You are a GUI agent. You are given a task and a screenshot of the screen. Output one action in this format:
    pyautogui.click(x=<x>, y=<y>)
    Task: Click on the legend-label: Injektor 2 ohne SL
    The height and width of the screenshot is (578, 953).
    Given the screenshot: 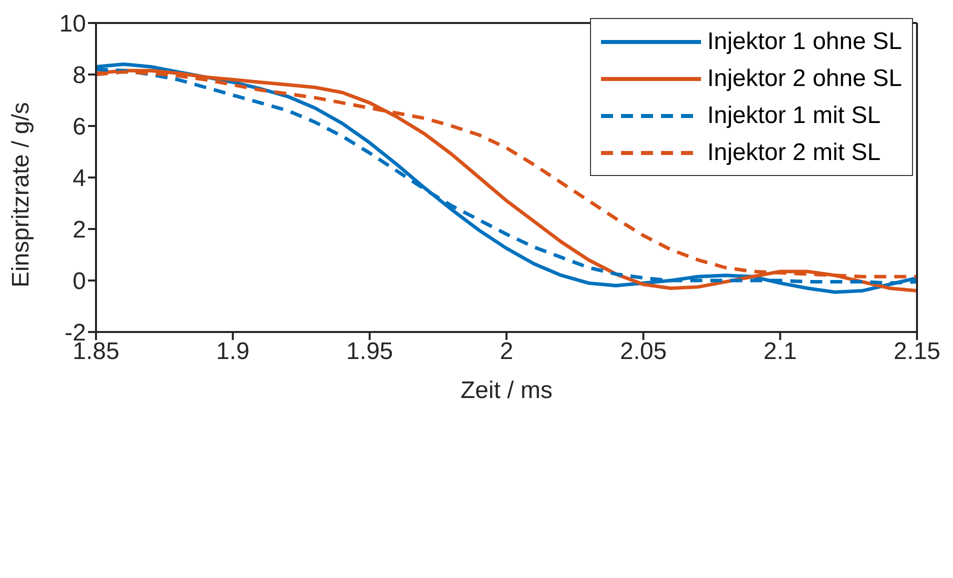 What is the action you would take?
    pyautogui.click(x=804, y=78)
    